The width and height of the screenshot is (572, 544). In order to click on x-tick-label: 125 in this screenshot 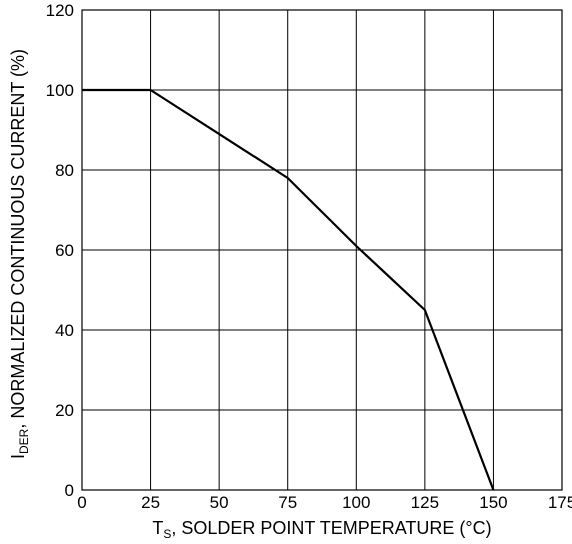, I will do `click(425, 502)`.